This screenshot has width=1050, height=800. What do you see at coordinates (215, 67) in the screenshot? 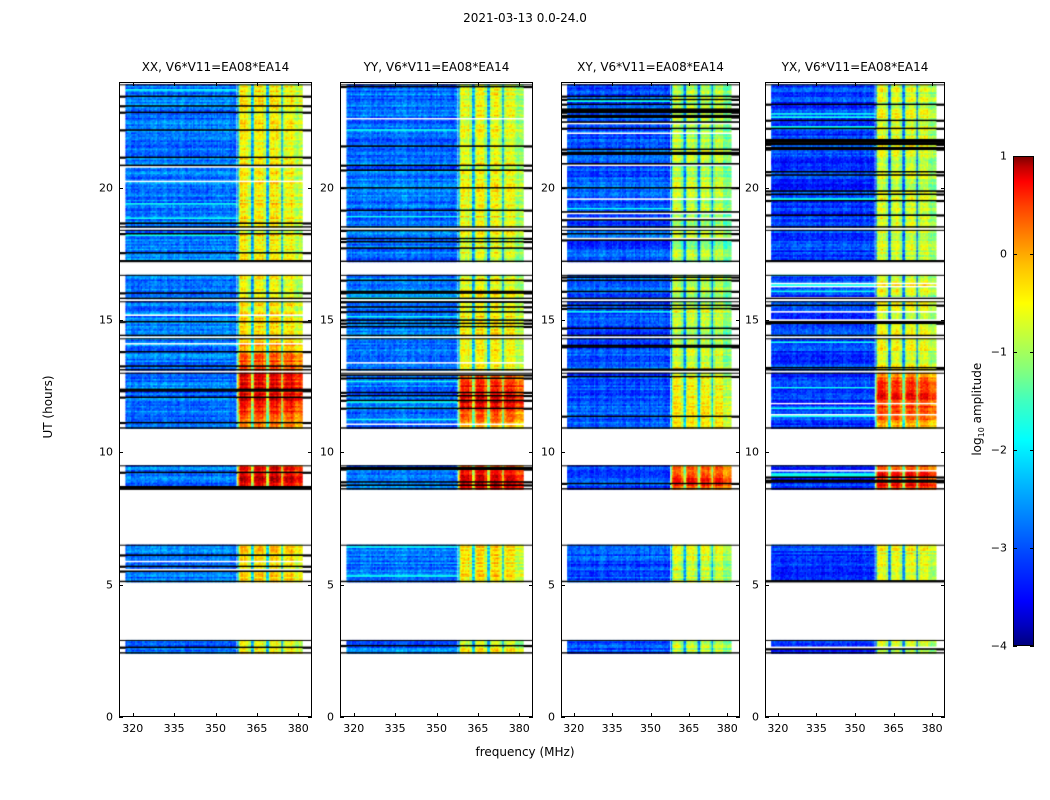
I see `panel-title-xx: XX, V6*V11=EA08*EA14` at bounding box center [215, 67].